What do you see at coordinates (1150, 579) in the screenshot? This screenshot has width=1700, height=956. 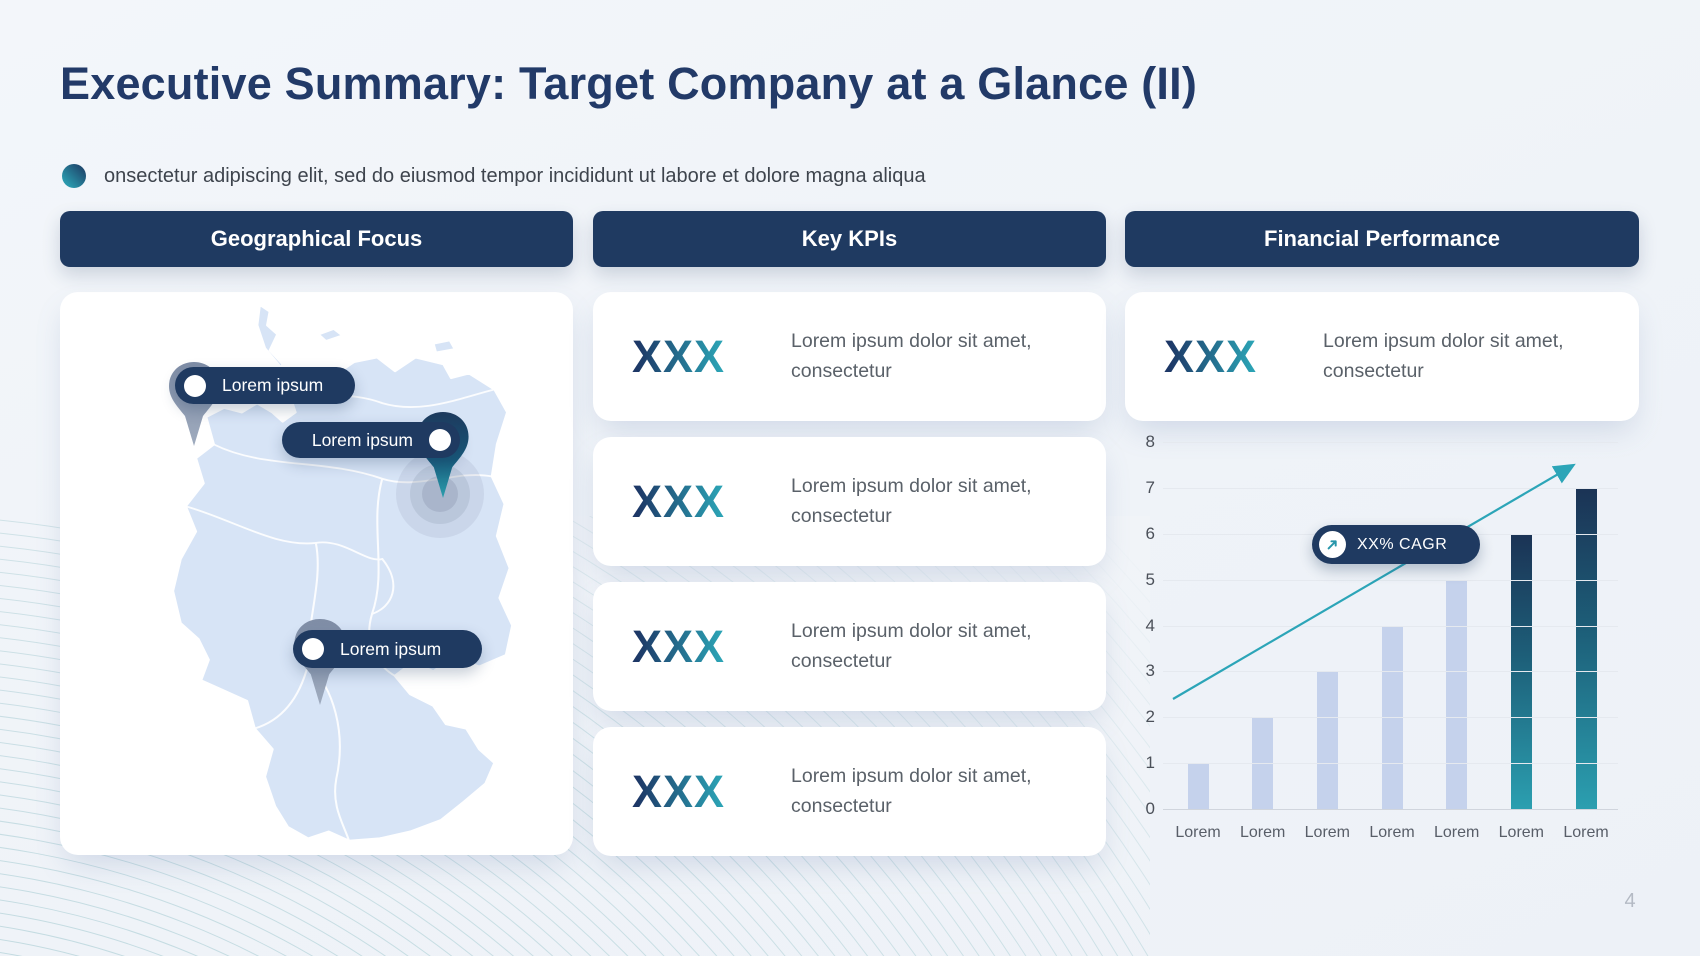 I see `y-axis-label: 5` at bounding box center [1150, 579].